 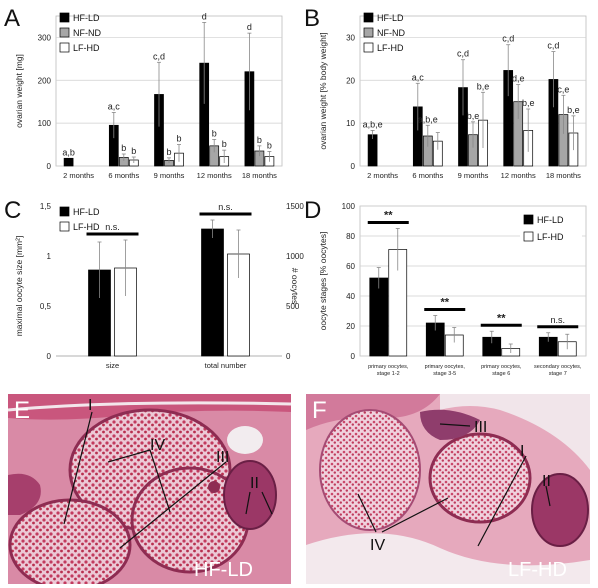 I want to click on panel-f-letter: F, so click(x=319, y=410).